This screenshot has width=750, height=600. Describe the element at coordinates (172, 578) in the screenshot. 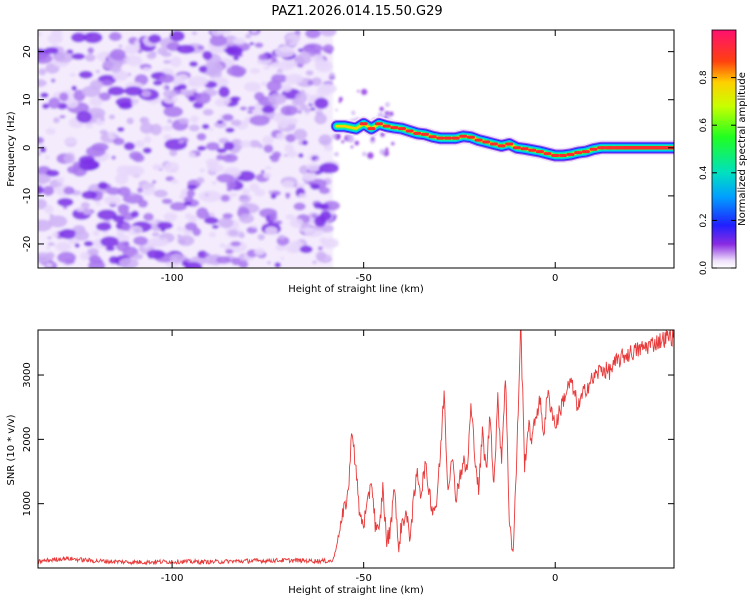

I see `snr-x-tick-label: -100` at that location.